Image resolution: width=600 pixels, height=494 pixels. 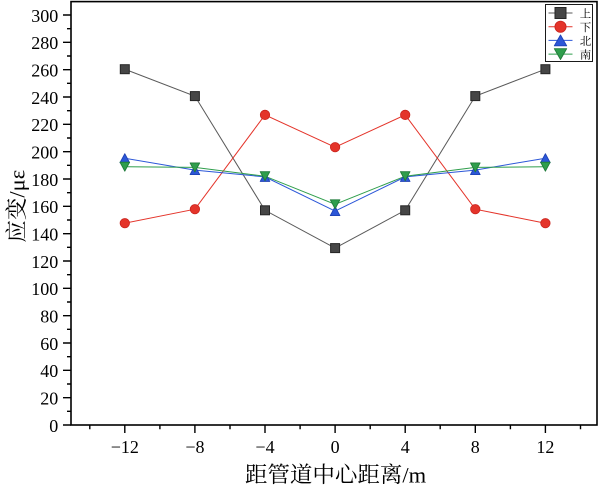 What do you see at coordinates (16, 184) in the screenshot?
I see `svg-text: /με` at bounding box center [16, 184].